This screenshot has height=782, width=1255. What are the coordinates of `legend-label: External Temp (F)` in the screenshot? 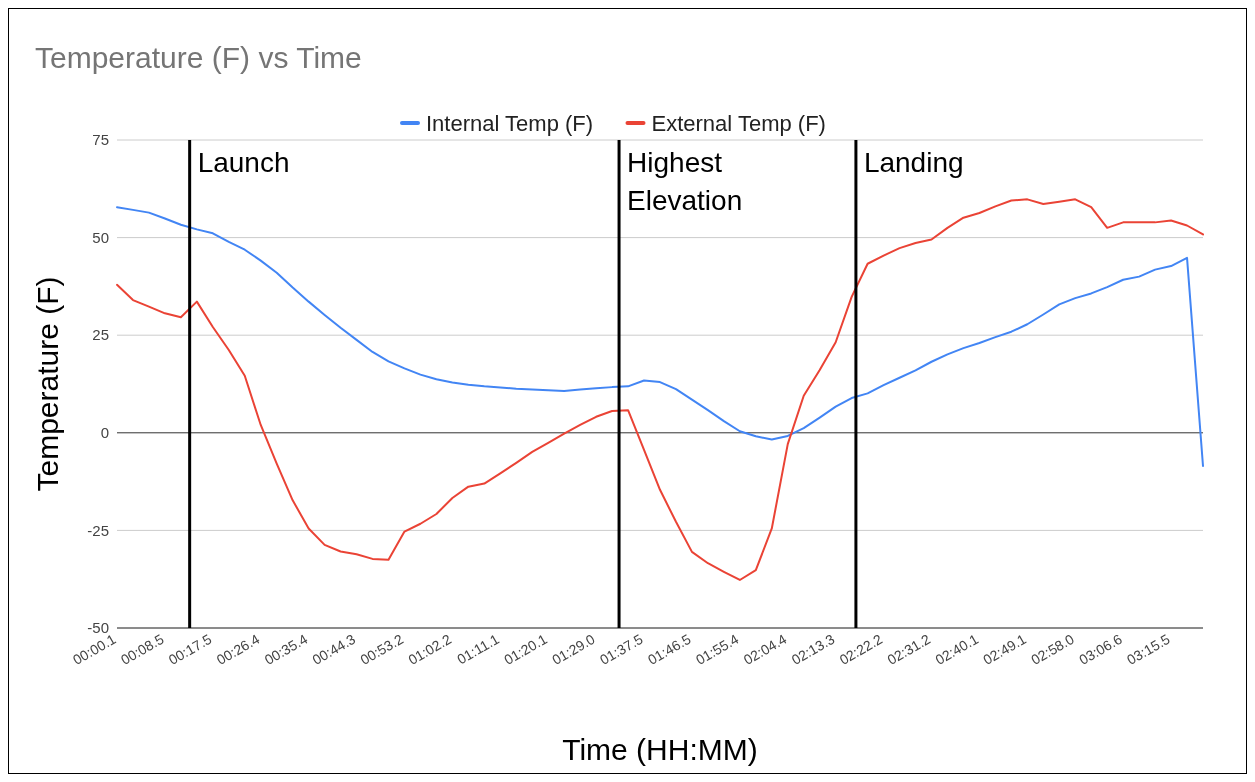 It's located at (738, 123).